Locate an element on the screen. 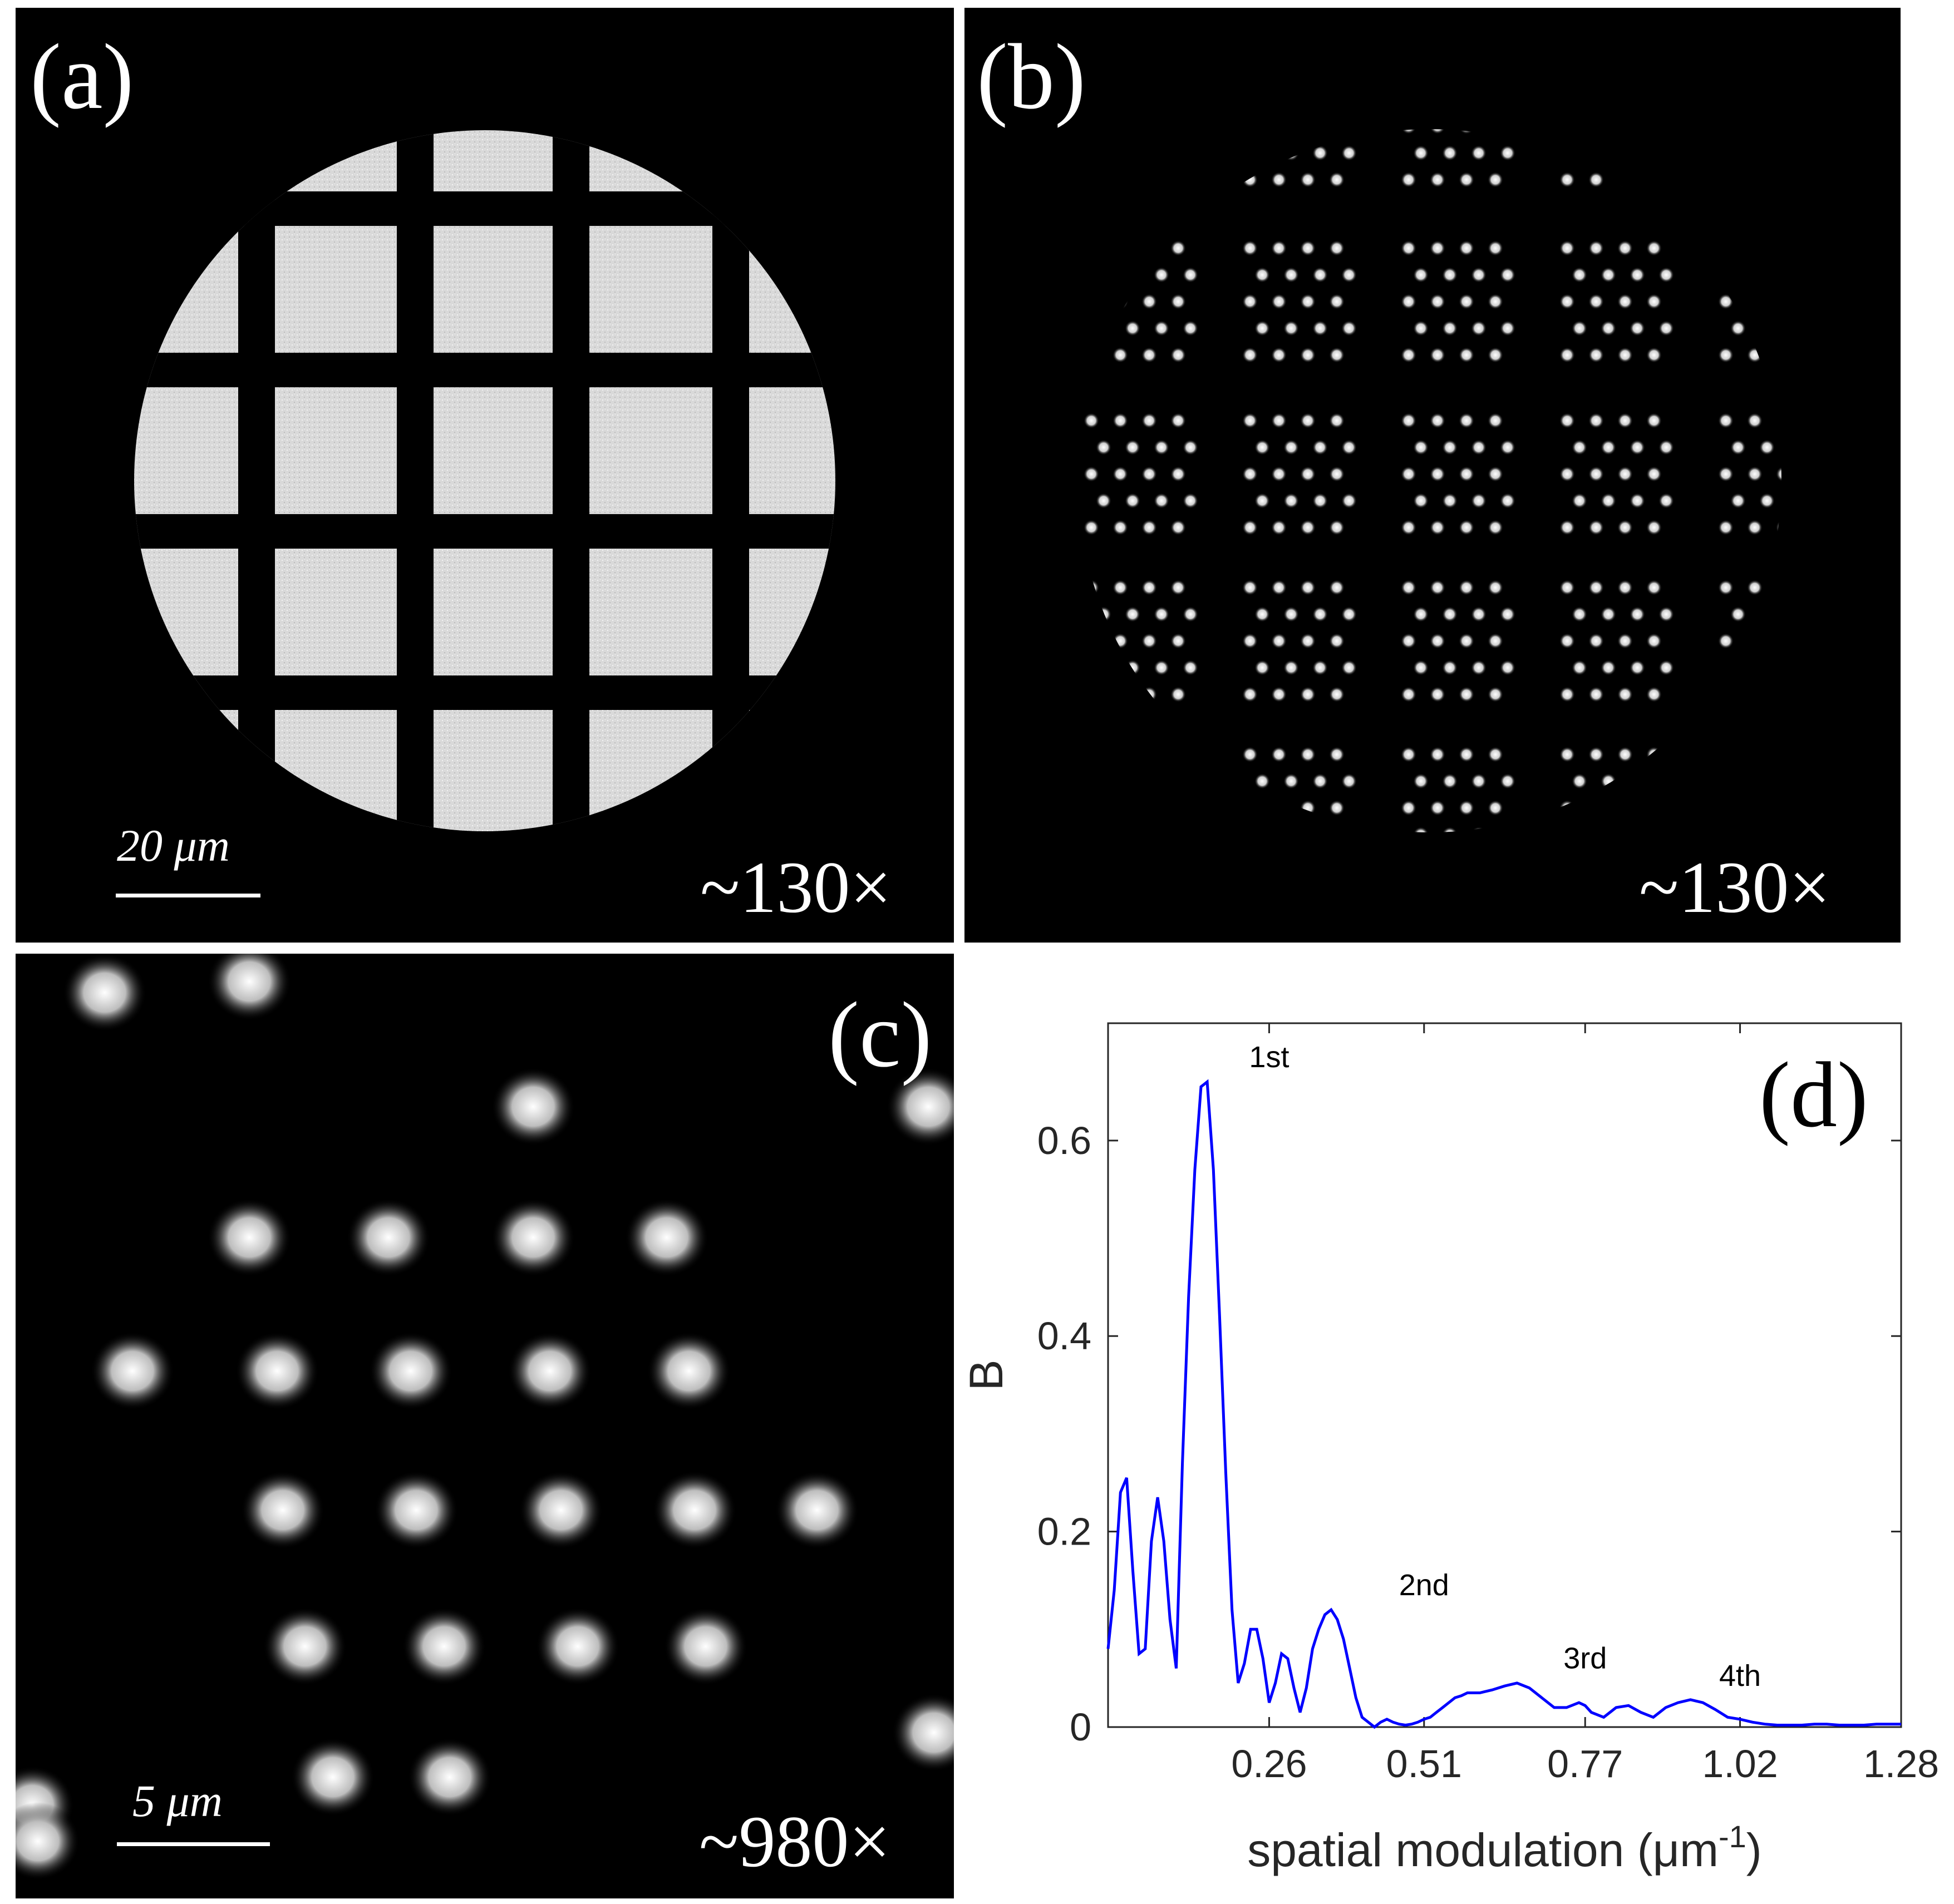  series-line is located at coordinates (1503, 1404).